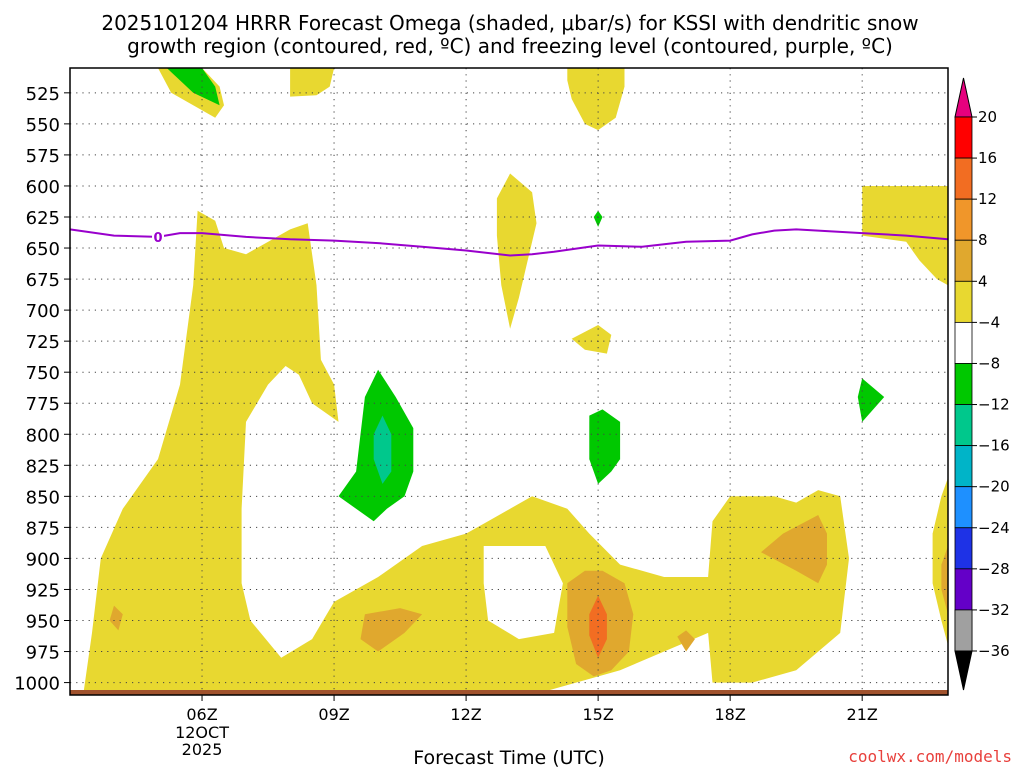 The height and width of the screenshot is (768, 1024). Describe the element at coordinates (871, 400) in the screenshot. I see `region-green-21z` at that location.